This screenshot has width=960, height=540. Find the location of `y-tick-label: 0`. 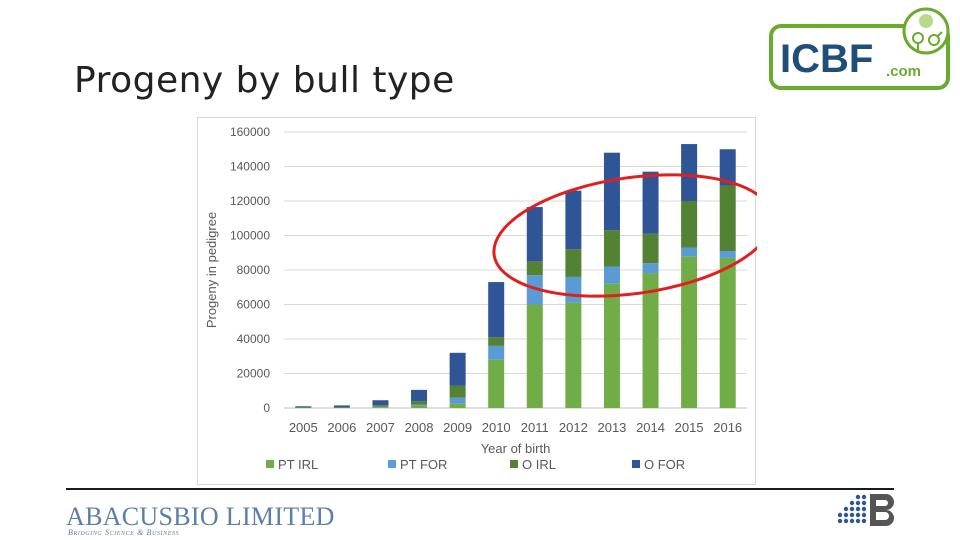

y-tick-label: 0 is located at coordinates (266, 408).